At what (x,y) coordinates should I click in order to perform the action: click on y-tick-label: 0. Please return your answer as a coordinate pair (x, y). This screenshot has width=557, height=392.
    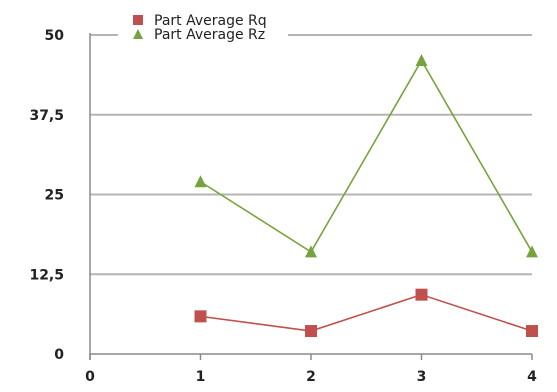
    Looking at the image, I should click on (59, 355).